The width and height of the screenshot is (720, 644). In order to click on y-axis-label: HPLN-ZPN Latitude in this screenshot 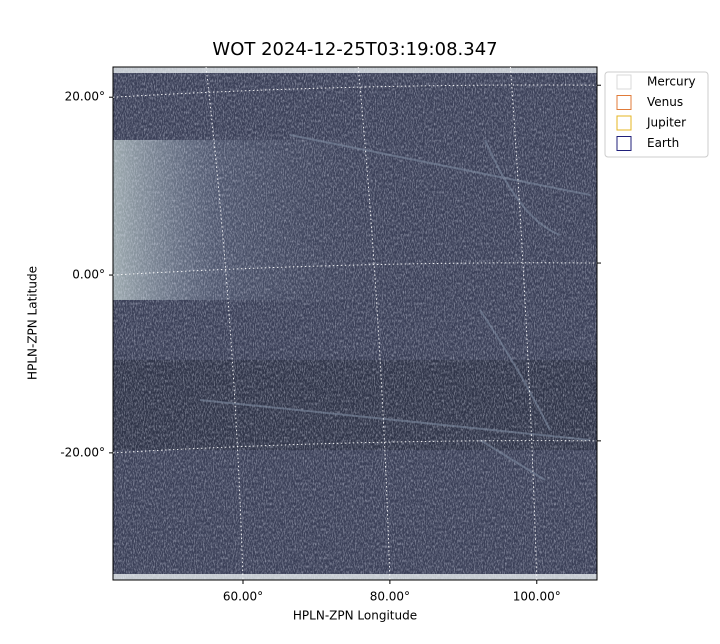, I will do `click(33, 323)`.